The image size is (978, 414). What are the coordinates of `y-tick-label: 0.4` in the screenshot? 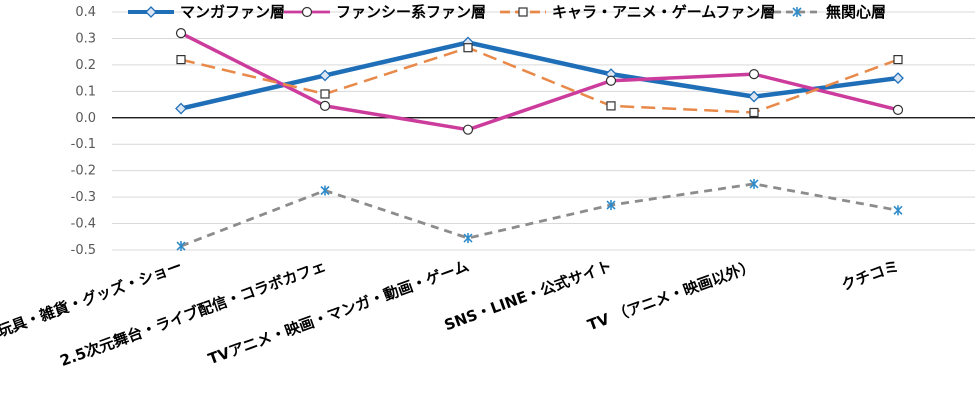 It's located at (85, 12).